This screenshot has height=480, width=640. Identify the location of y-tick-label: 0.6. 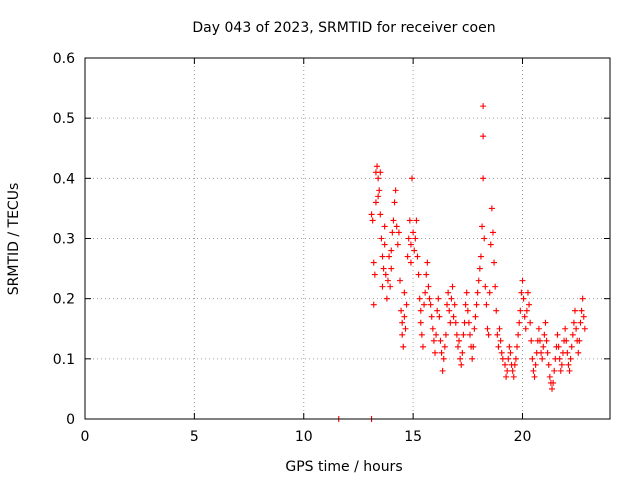
(64, 59).